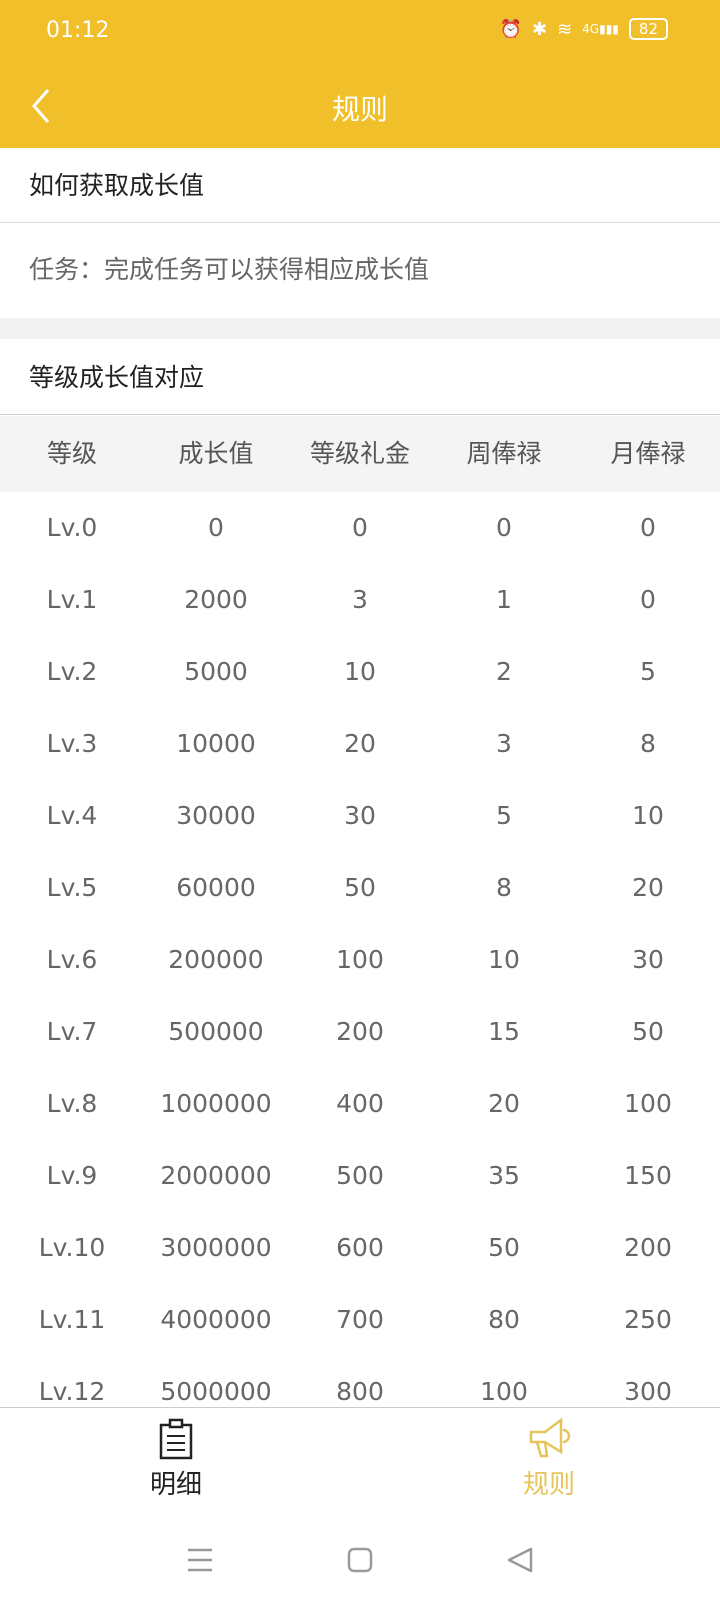 This screenshot has width=720, height=1600. What do you see at coordinates (200, 1560) in the screenshot?
I see `menu-icon` at bounding box center [200, 1560].